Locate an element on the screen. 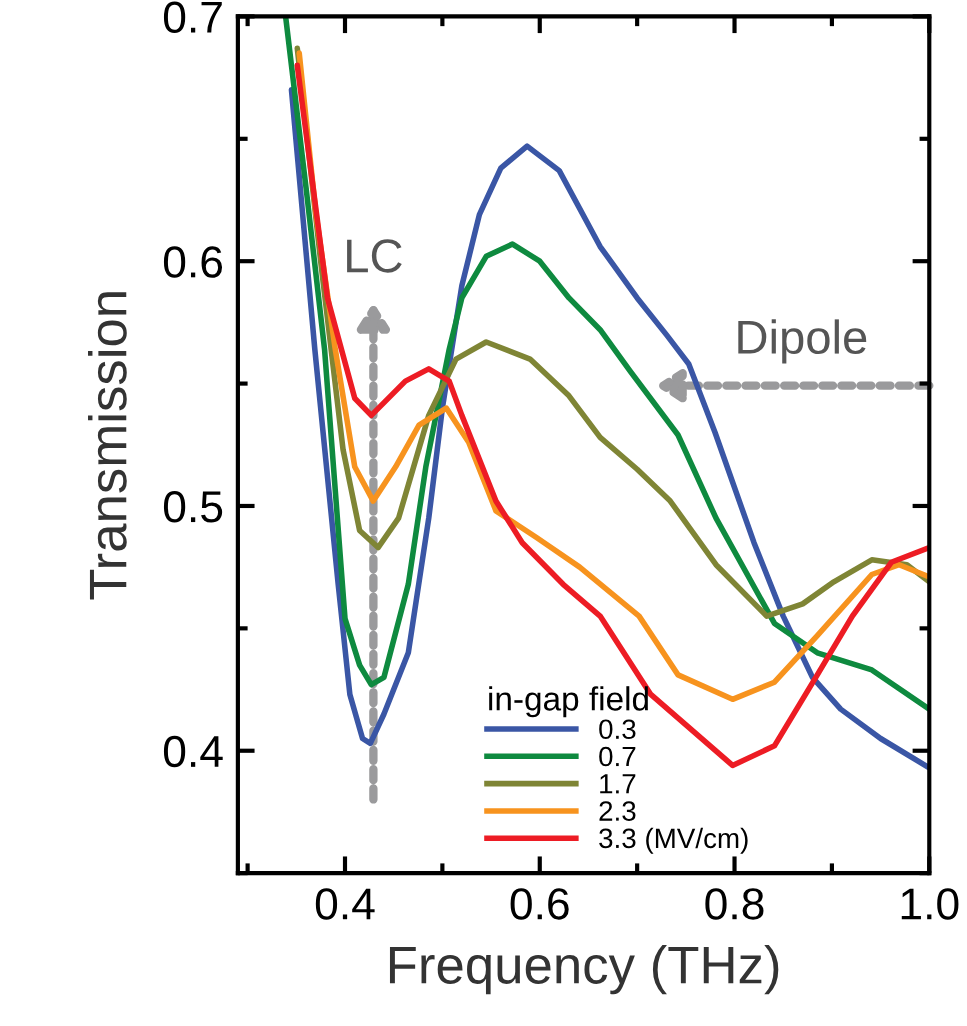  legend-label: 1.7 is located at coordinates (618, 784).